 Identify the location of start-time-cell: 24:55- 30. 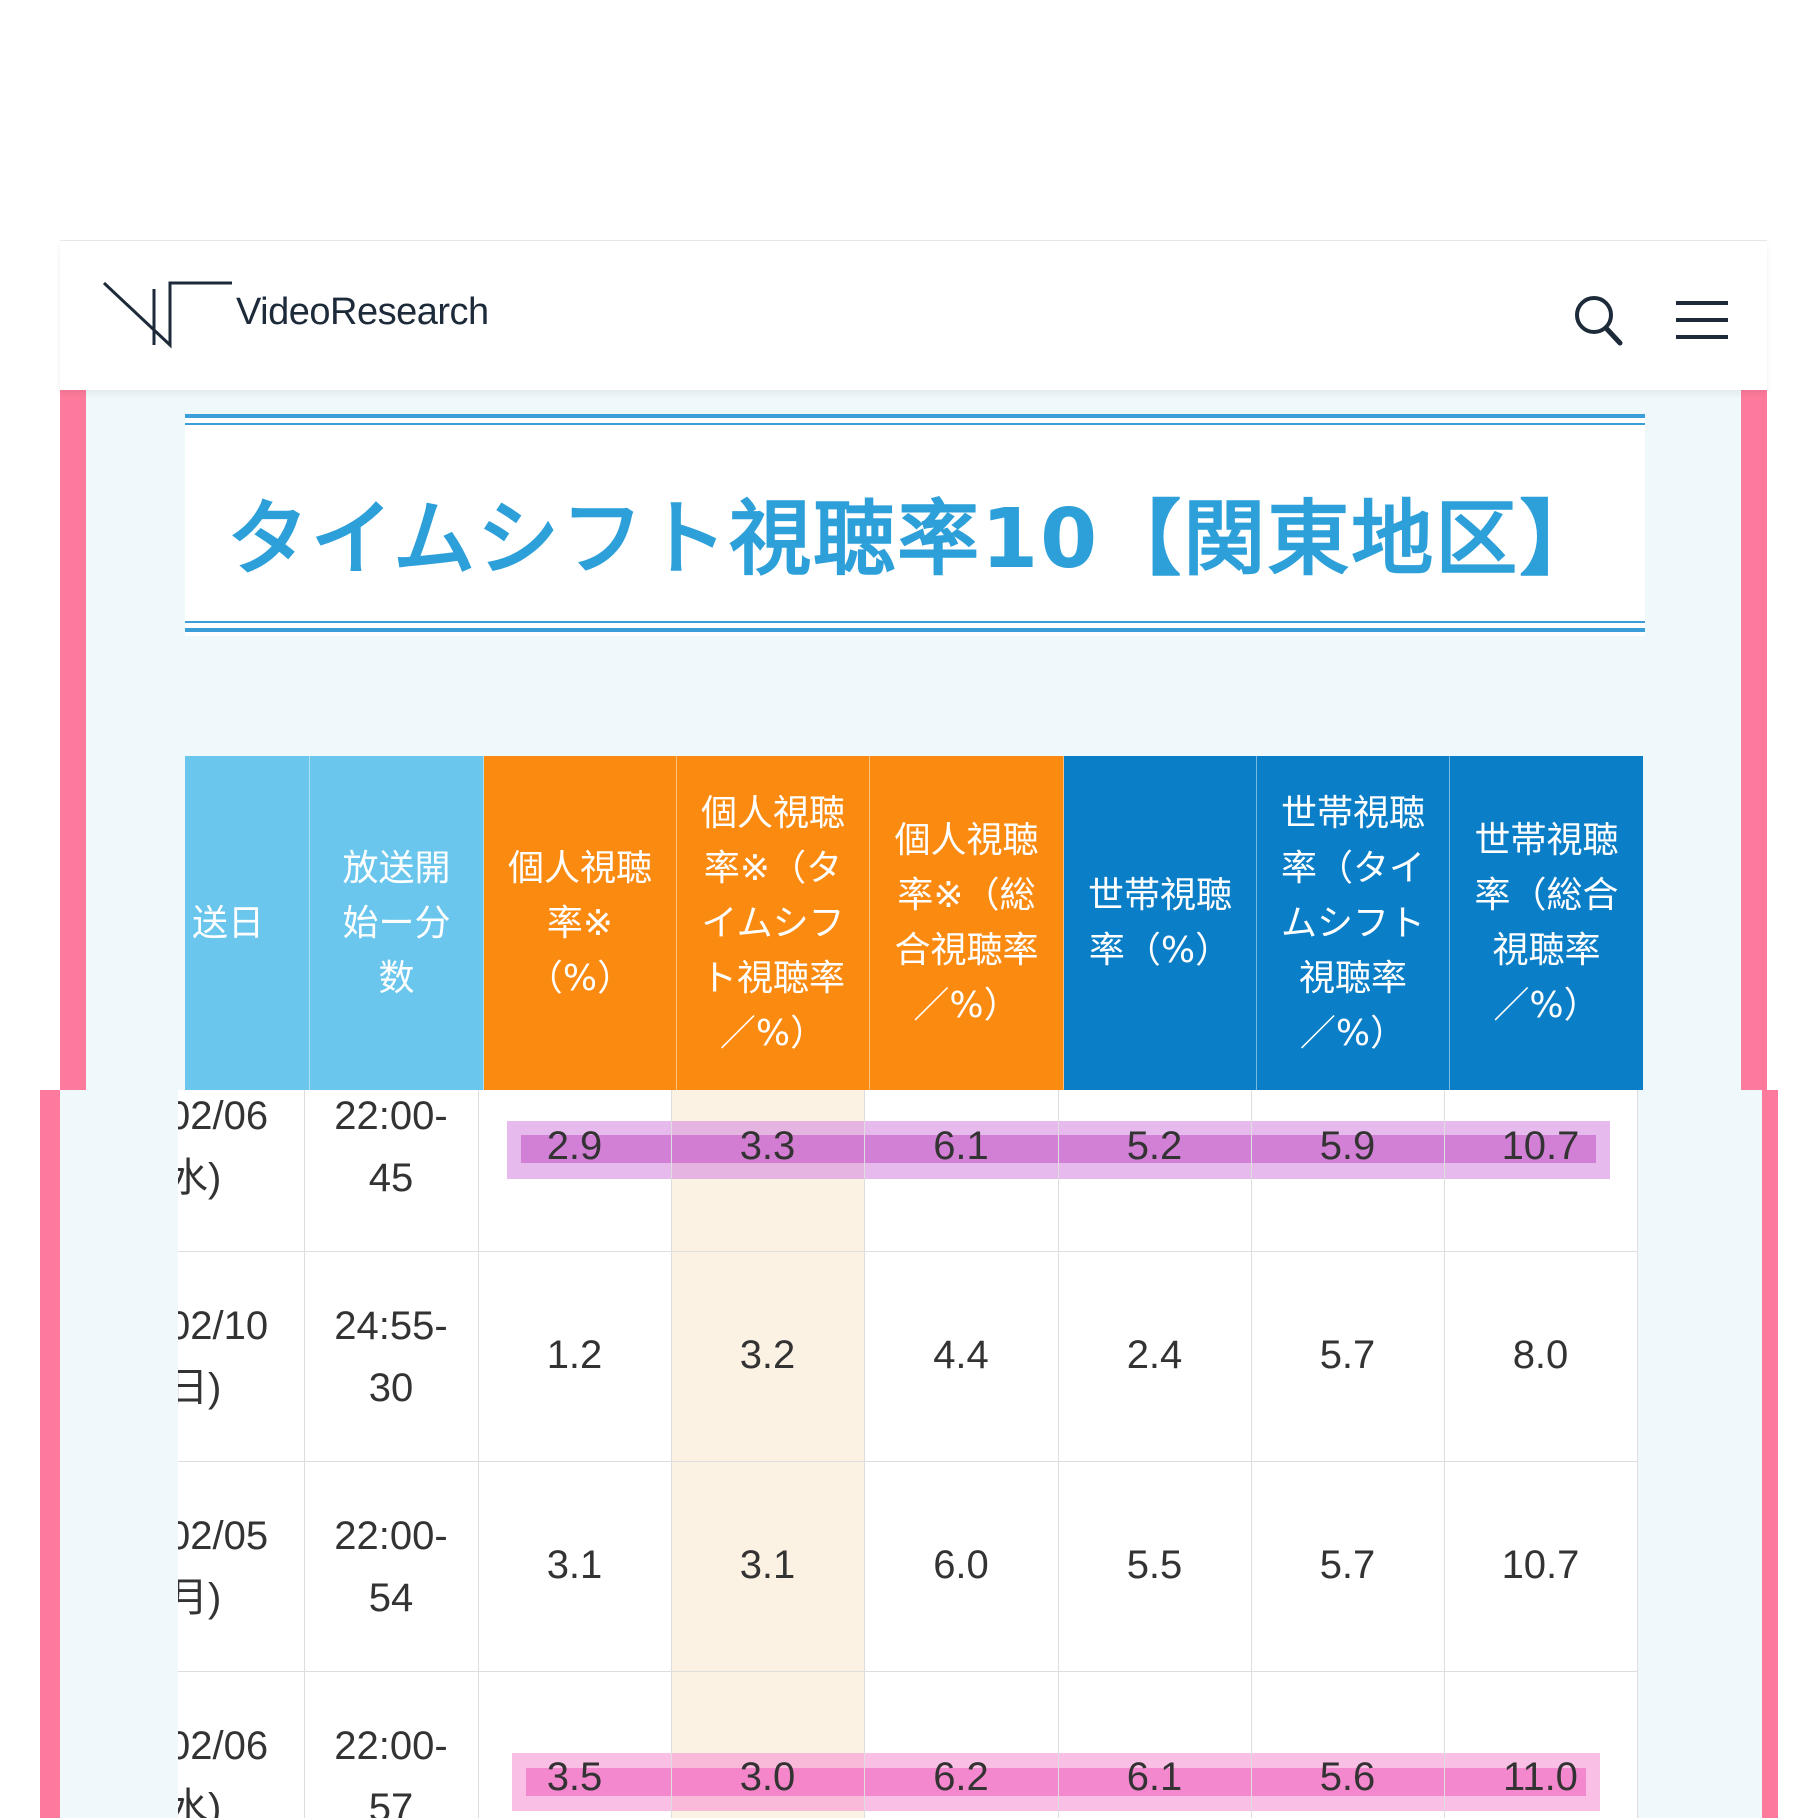
(391, 1357).